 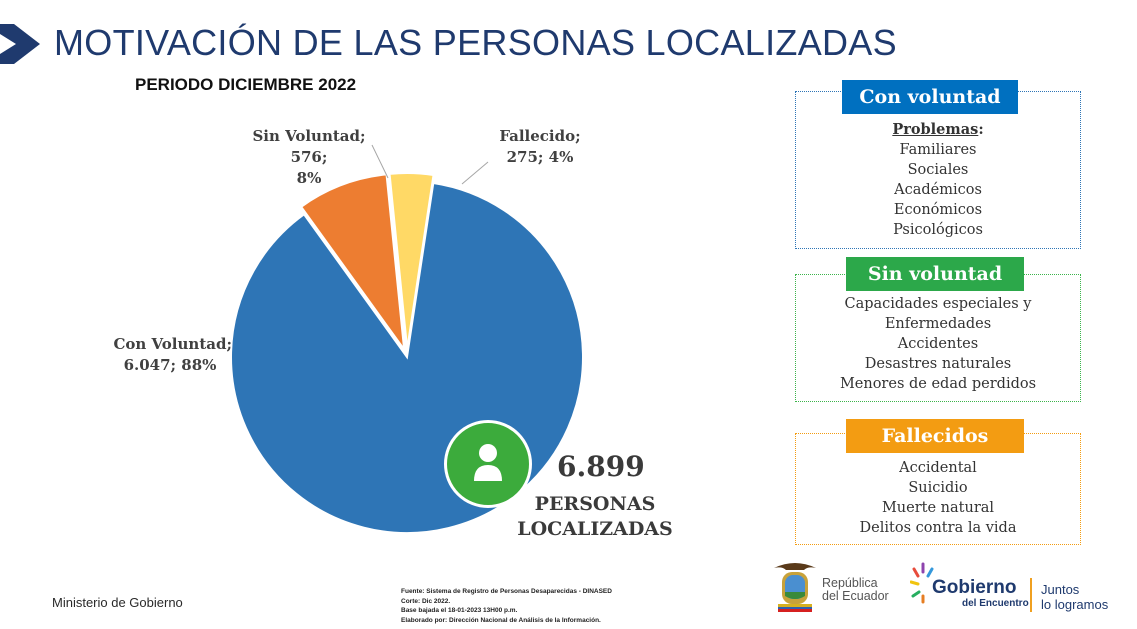 I want to click on source-line: Base bajada el 18-01-2023 13H00 p.m., so click(x=459, y=610).